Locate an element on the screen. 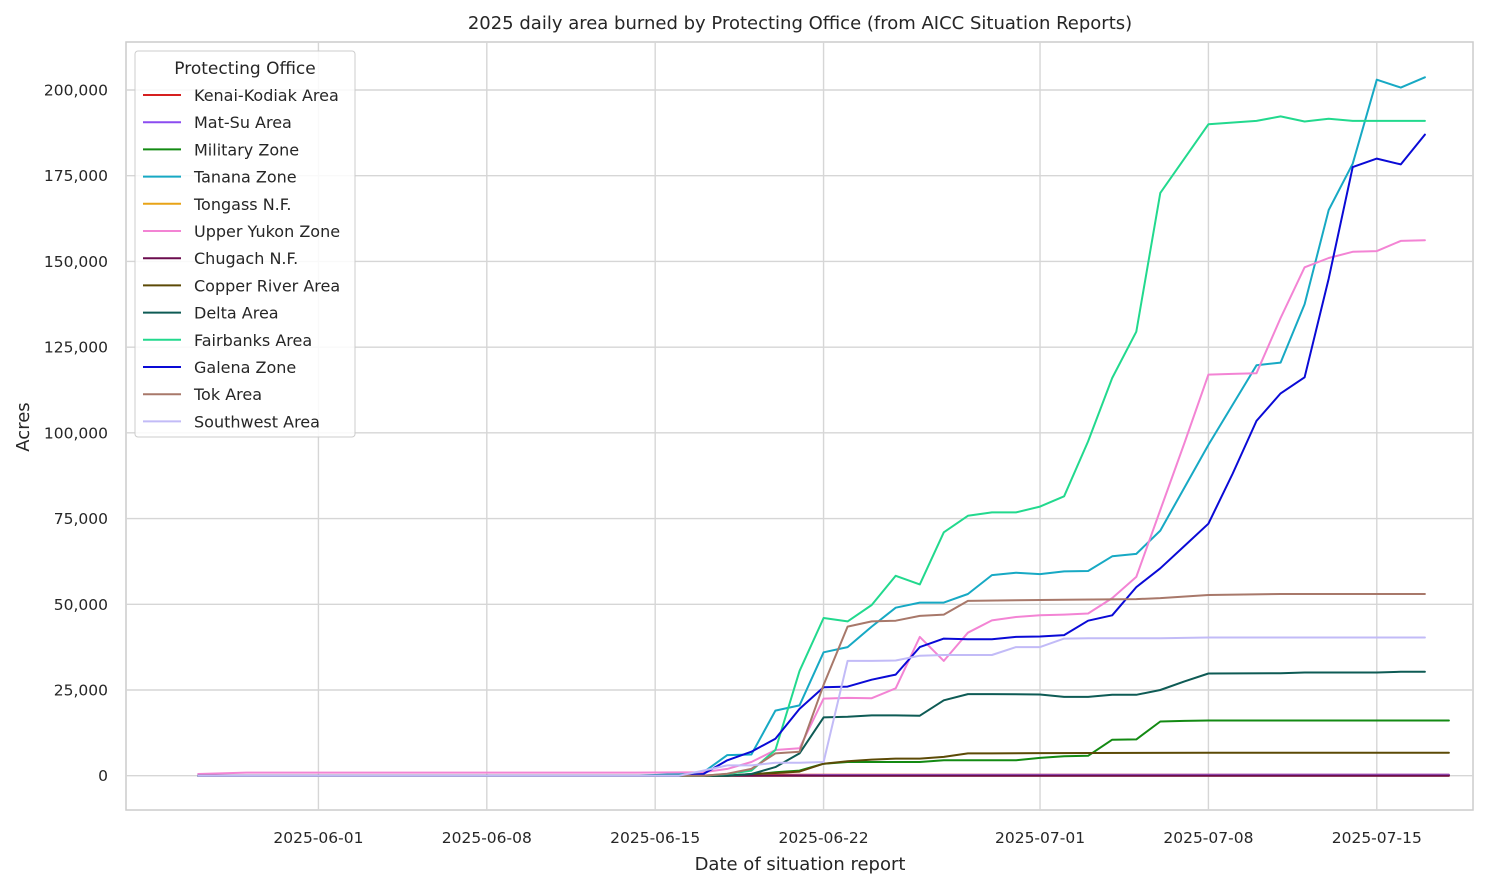 The height and width of the screenshot is (889, 1488). y-axis-label: Acres is located at coordinates (23, 426).